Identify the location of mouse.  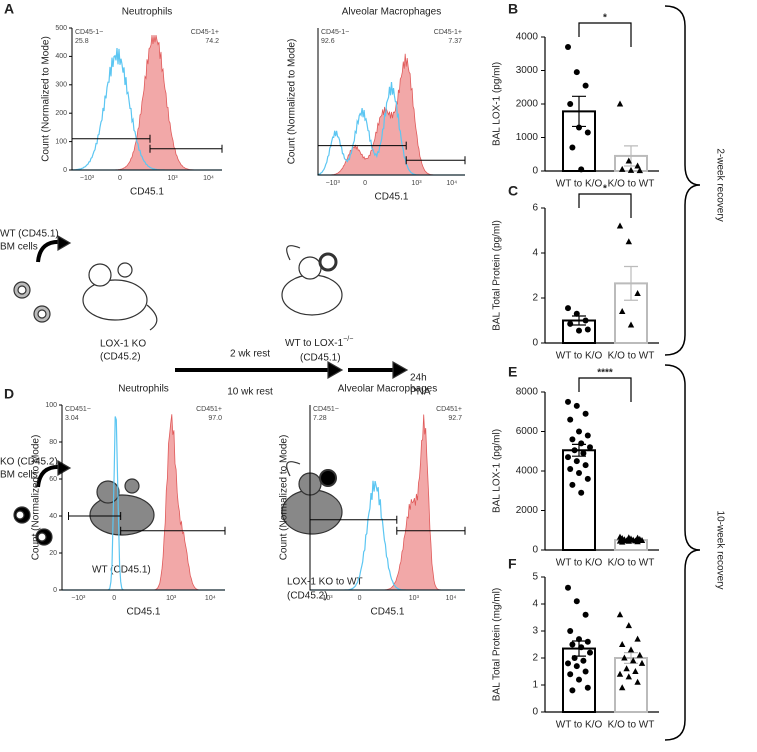
(122, 515).